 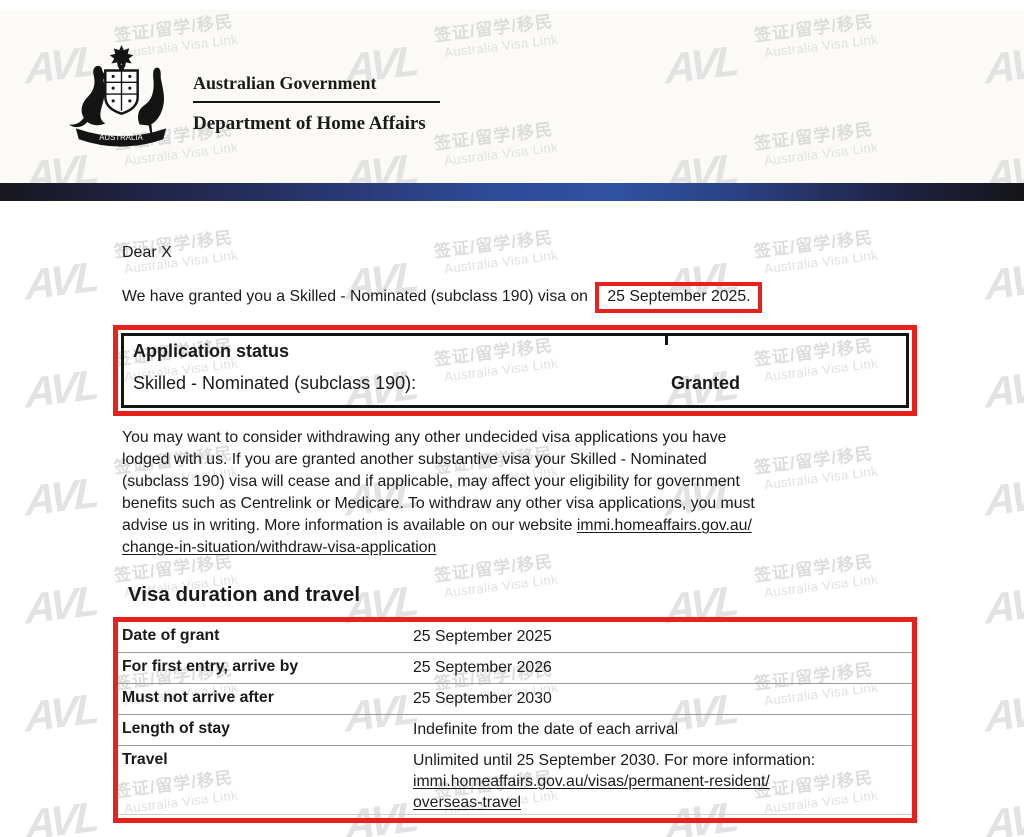 What do you see at coordinates (309, 123) in the screenshot?
I see `dept-title: Department of Home Affairs` at bounding box center [309, 123].